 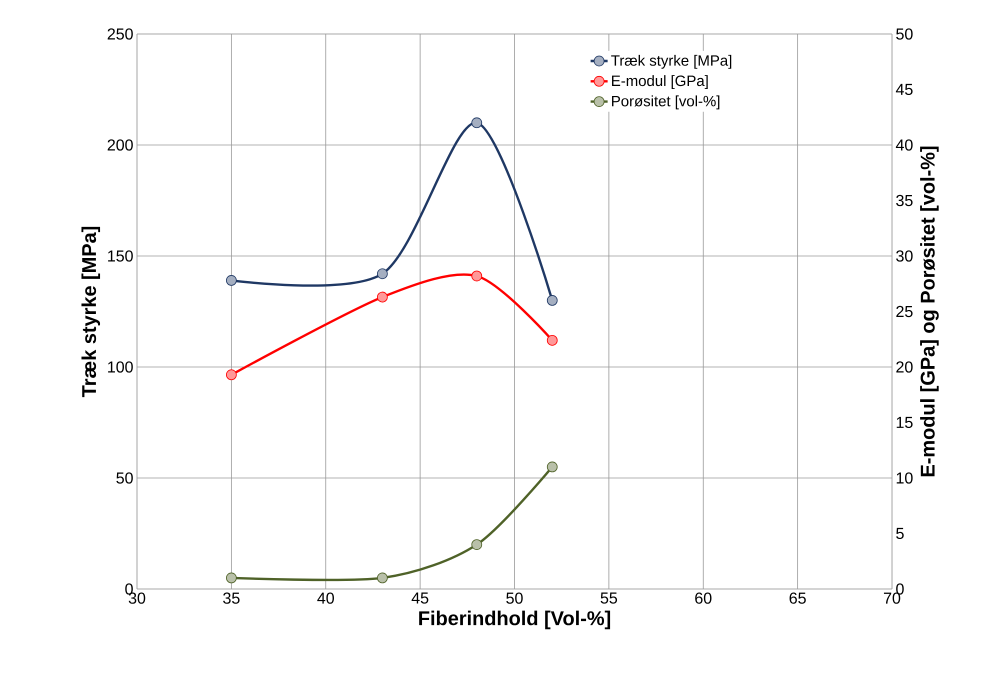 I want to click on y2-tick-label: 40, so click(x=904, y=145).